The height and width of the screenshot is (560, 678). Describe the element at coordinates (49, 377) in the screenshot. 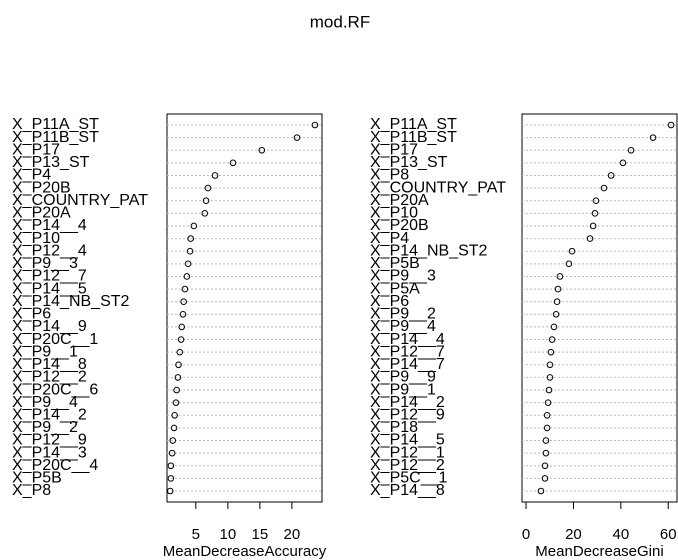

I see `row-label: X_P12__2` at that location.